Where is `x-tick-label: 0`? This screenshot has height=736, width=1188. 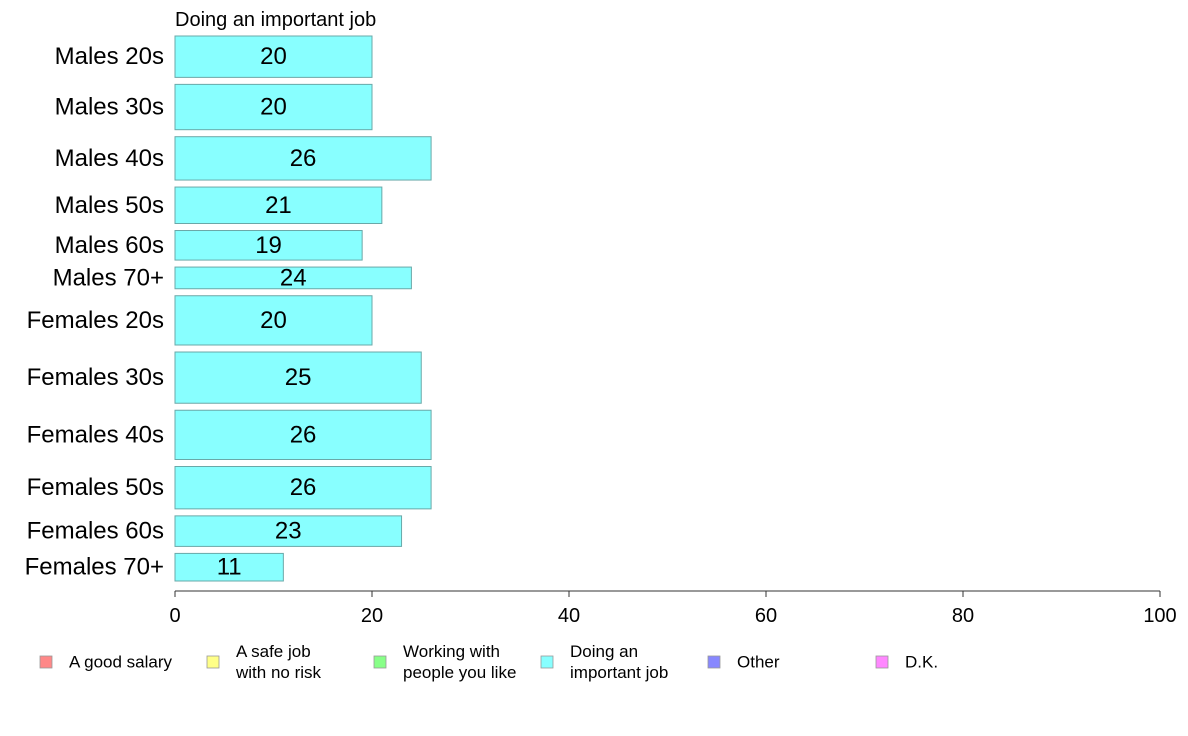
x-tick-label: 0 is located at coordinates (174, 616).